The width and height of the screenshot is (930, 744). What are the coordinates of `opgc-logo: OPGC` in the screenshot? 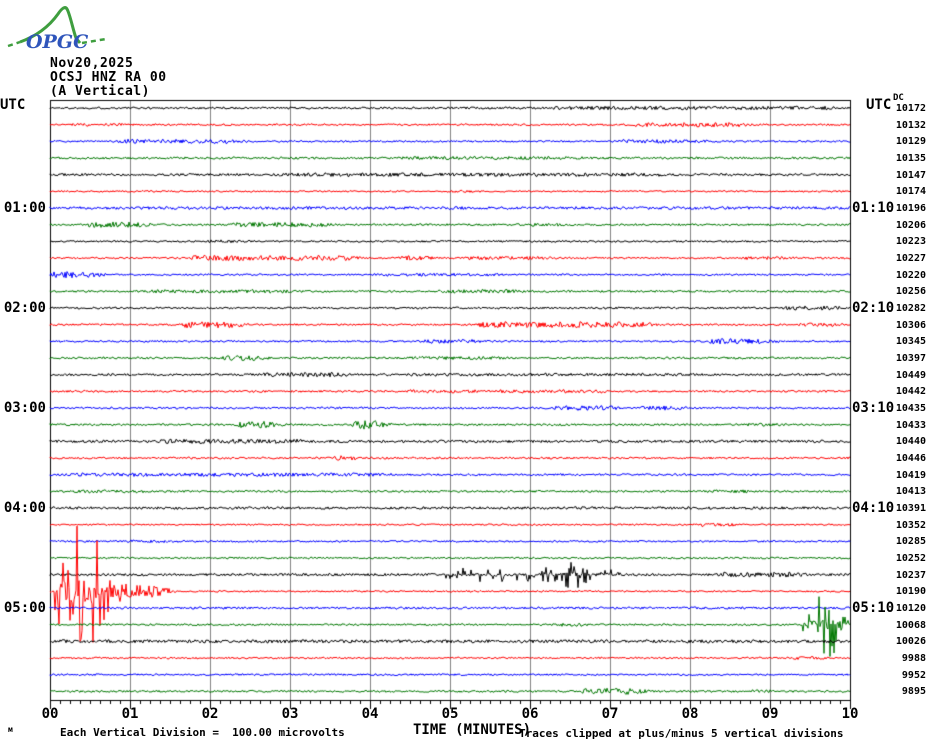 It's located at (57, 29).